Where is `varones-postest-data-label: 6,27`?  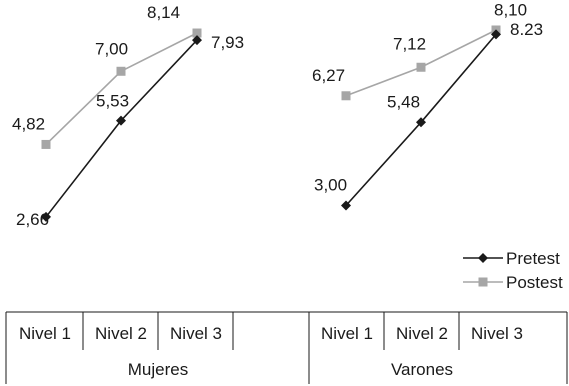 varones-postest-data-label: 6,27 is located at coordinates (328, 75).